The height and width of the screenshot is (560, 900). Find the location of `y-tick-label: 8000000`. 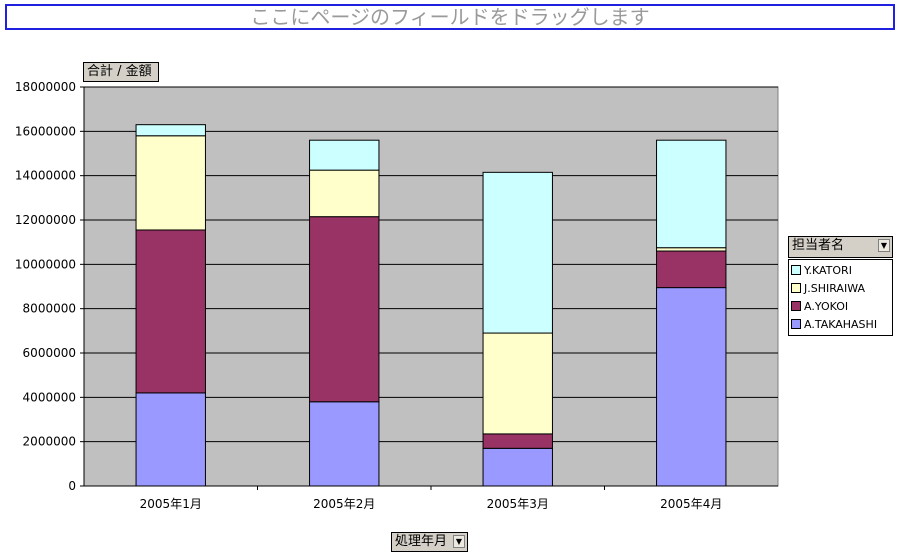

y-tick-label: 8000000 is located at coordinates (49, 309).